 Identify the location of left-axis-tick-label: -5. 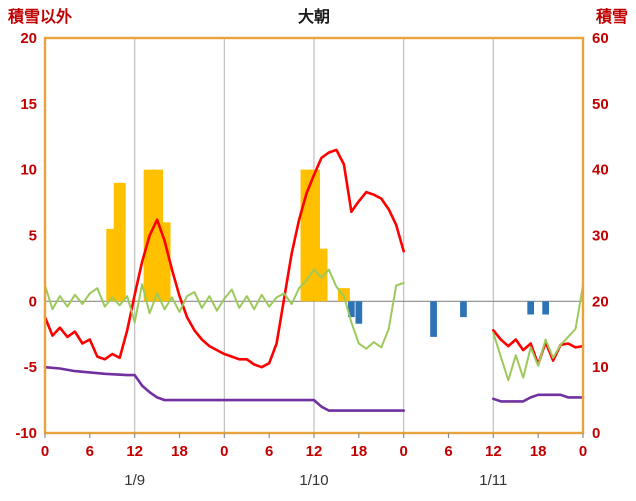
(30, 367).